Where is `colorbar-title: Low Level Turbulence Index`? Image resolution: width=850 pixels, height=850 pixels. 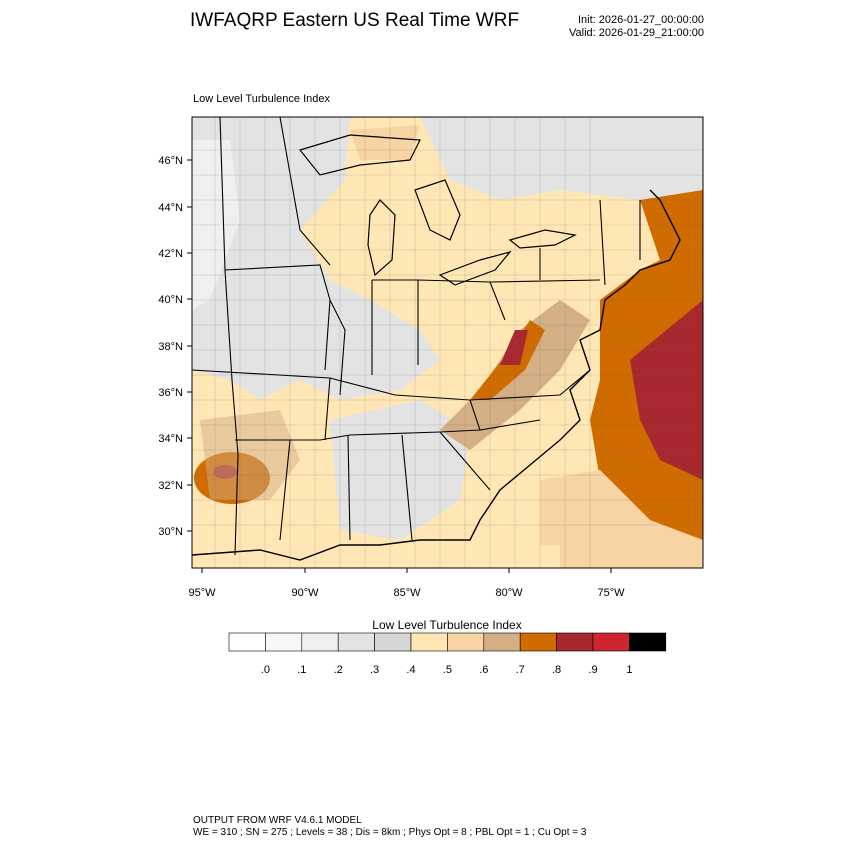
colorbar-title: Low Level Turbulence Index is located at coordinates (446, 625).